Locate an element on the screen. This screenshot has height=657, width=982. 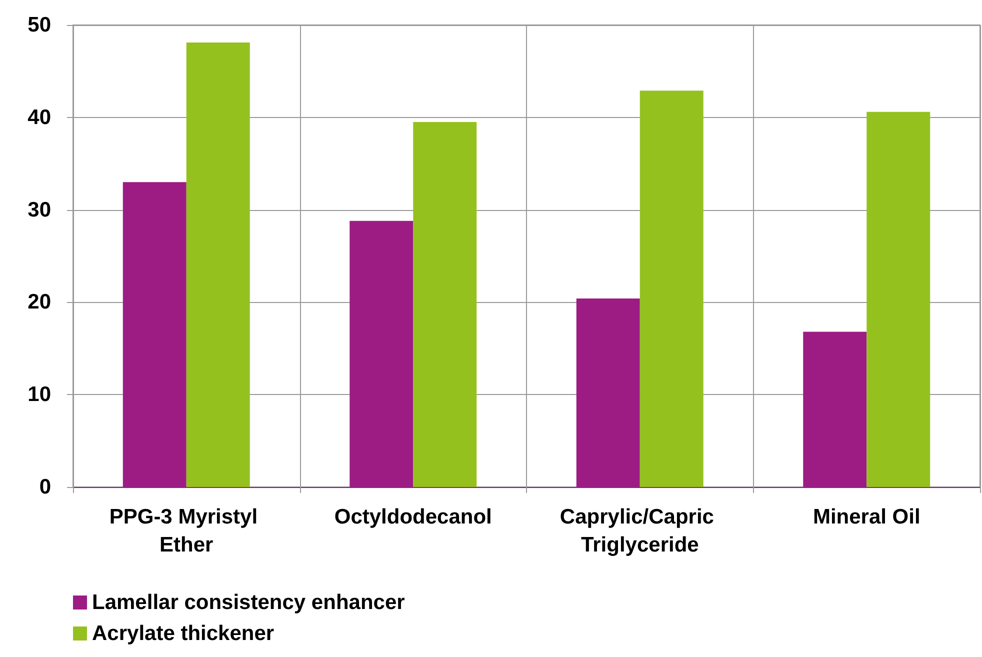
y-tick-label: 0 is located at coordinates (45, 487).